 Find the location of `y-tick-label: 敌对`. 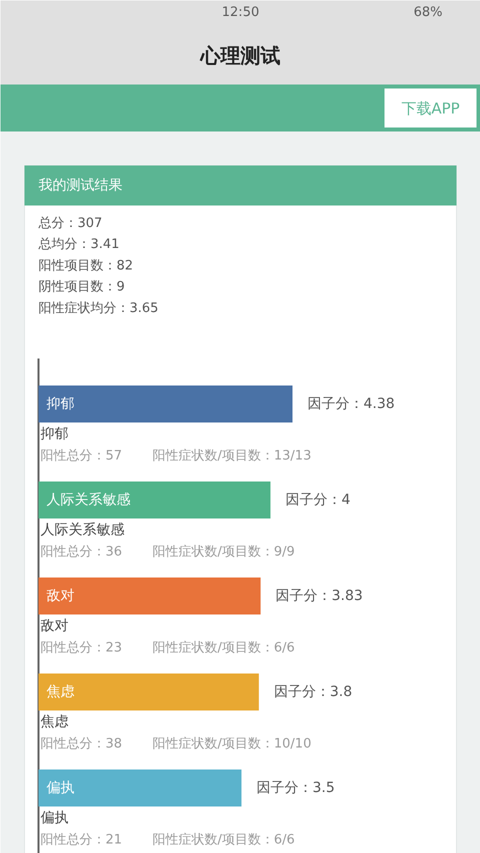

y-tick-label: 敌对 is located at coordinates (60, 596).